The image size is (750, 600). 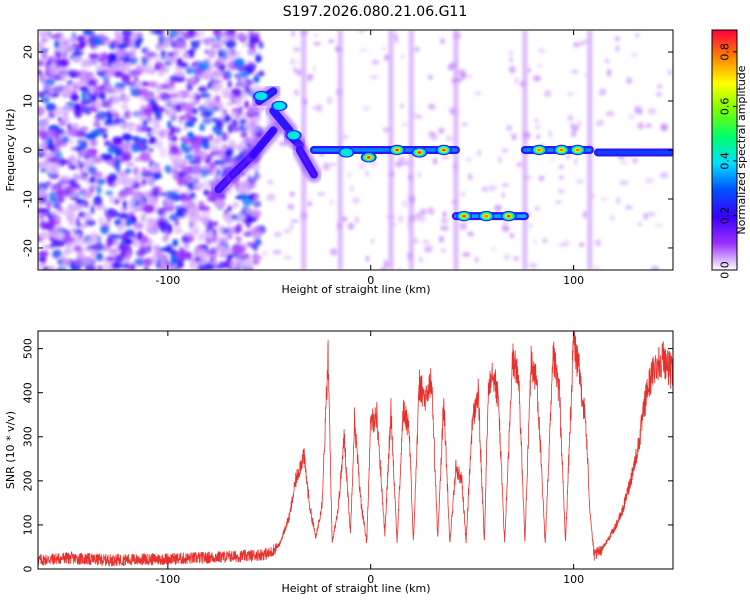 What do you see at coordinates (28, 436) in the screenshot?
I see `snr-ytick-label: 300` at bounding box center [28, 436].